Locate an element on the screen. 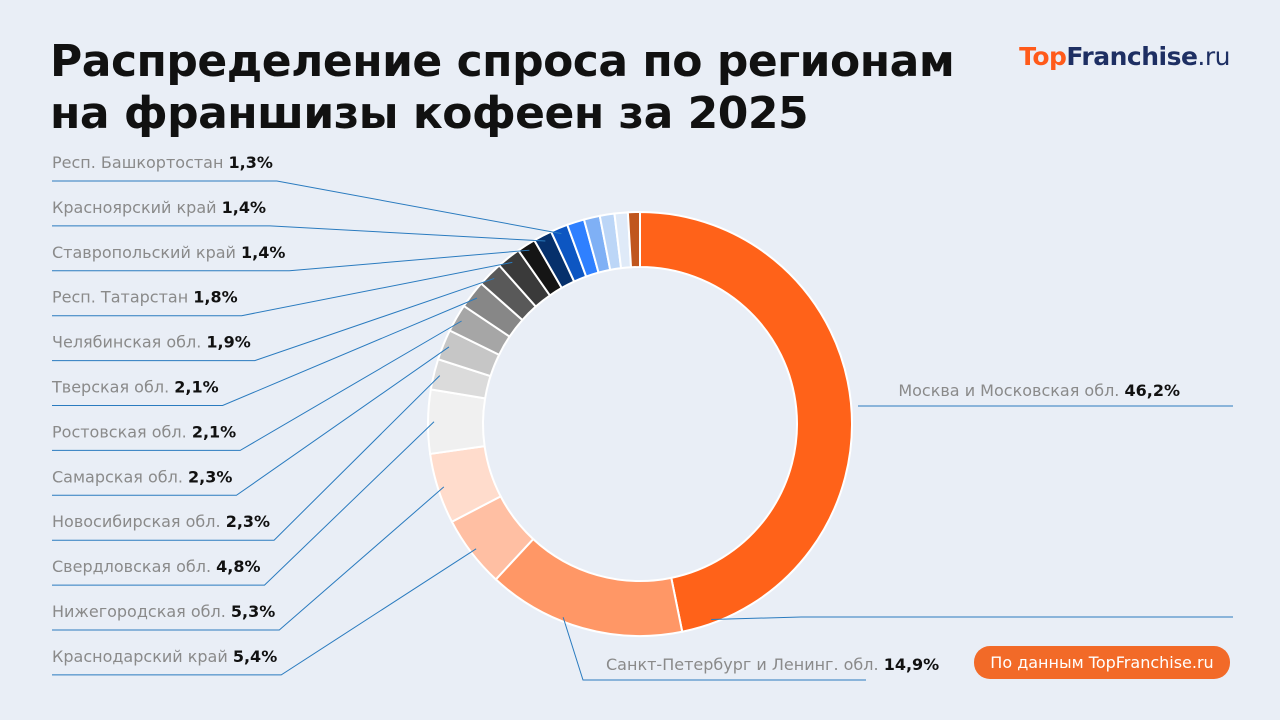 The height and width of the screenshot is (720, 1280). leader-line-самарская-обл is located at coordinates (251, 421).